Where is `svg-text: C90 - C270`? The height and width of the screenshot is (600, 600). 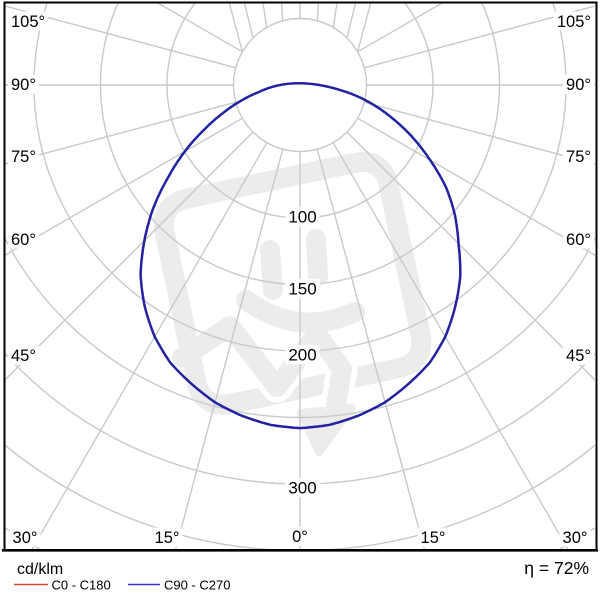
svg-text: C90 - C270 is located at coordinates (197, 585).